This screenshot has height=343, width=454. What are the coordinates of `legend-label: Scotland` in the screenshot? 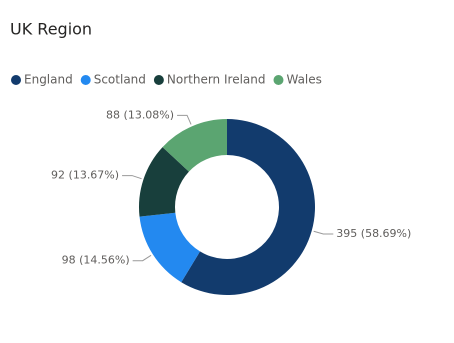 It's located at (120, 80).